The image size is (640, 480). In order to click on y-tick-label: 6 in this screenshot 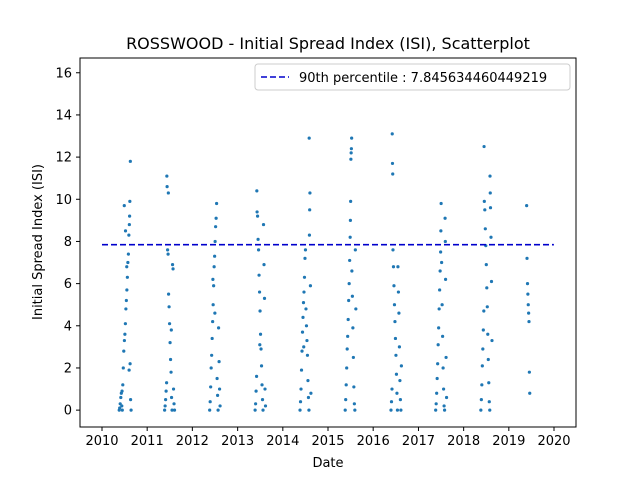, I will do `click(68, 284)`.